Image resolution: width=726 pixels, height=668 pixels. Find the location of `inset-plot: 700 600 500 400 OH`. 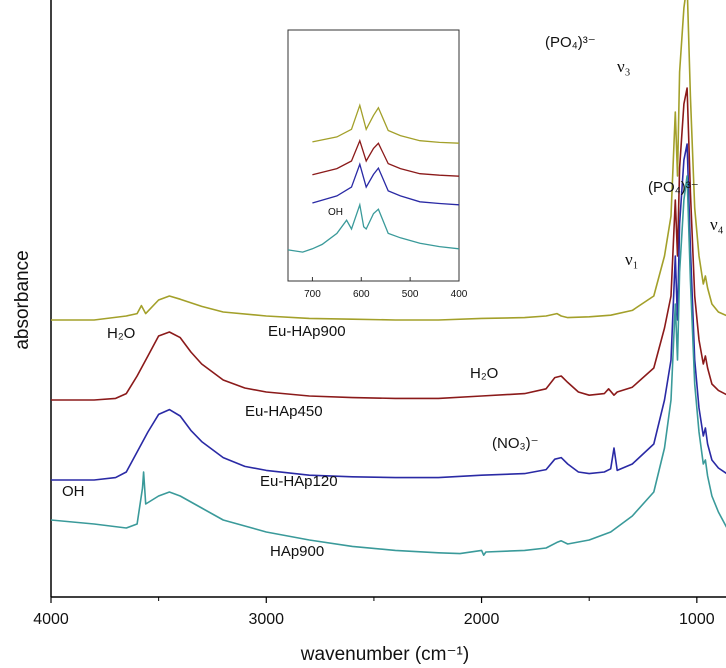

inset-plot: 700 600 500 400 OH is located at coordinates (377, 164).